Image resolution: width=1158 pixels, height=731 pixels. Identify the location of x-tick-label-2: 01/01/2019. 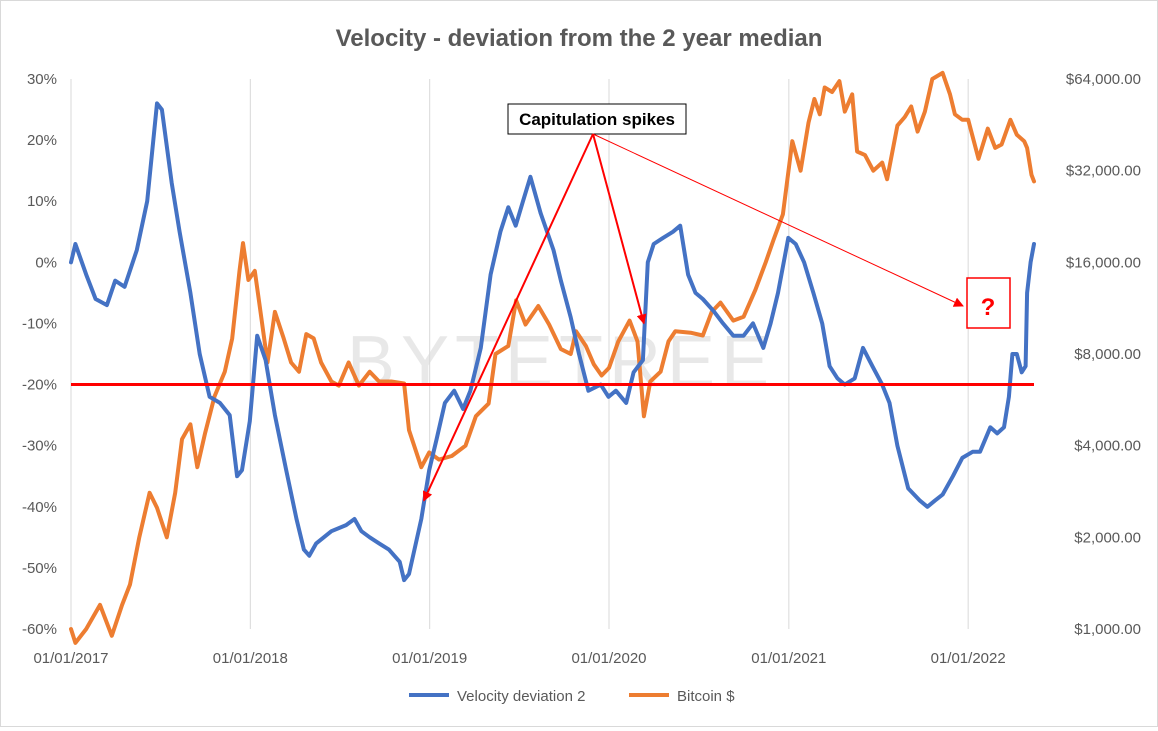
(429, 658).